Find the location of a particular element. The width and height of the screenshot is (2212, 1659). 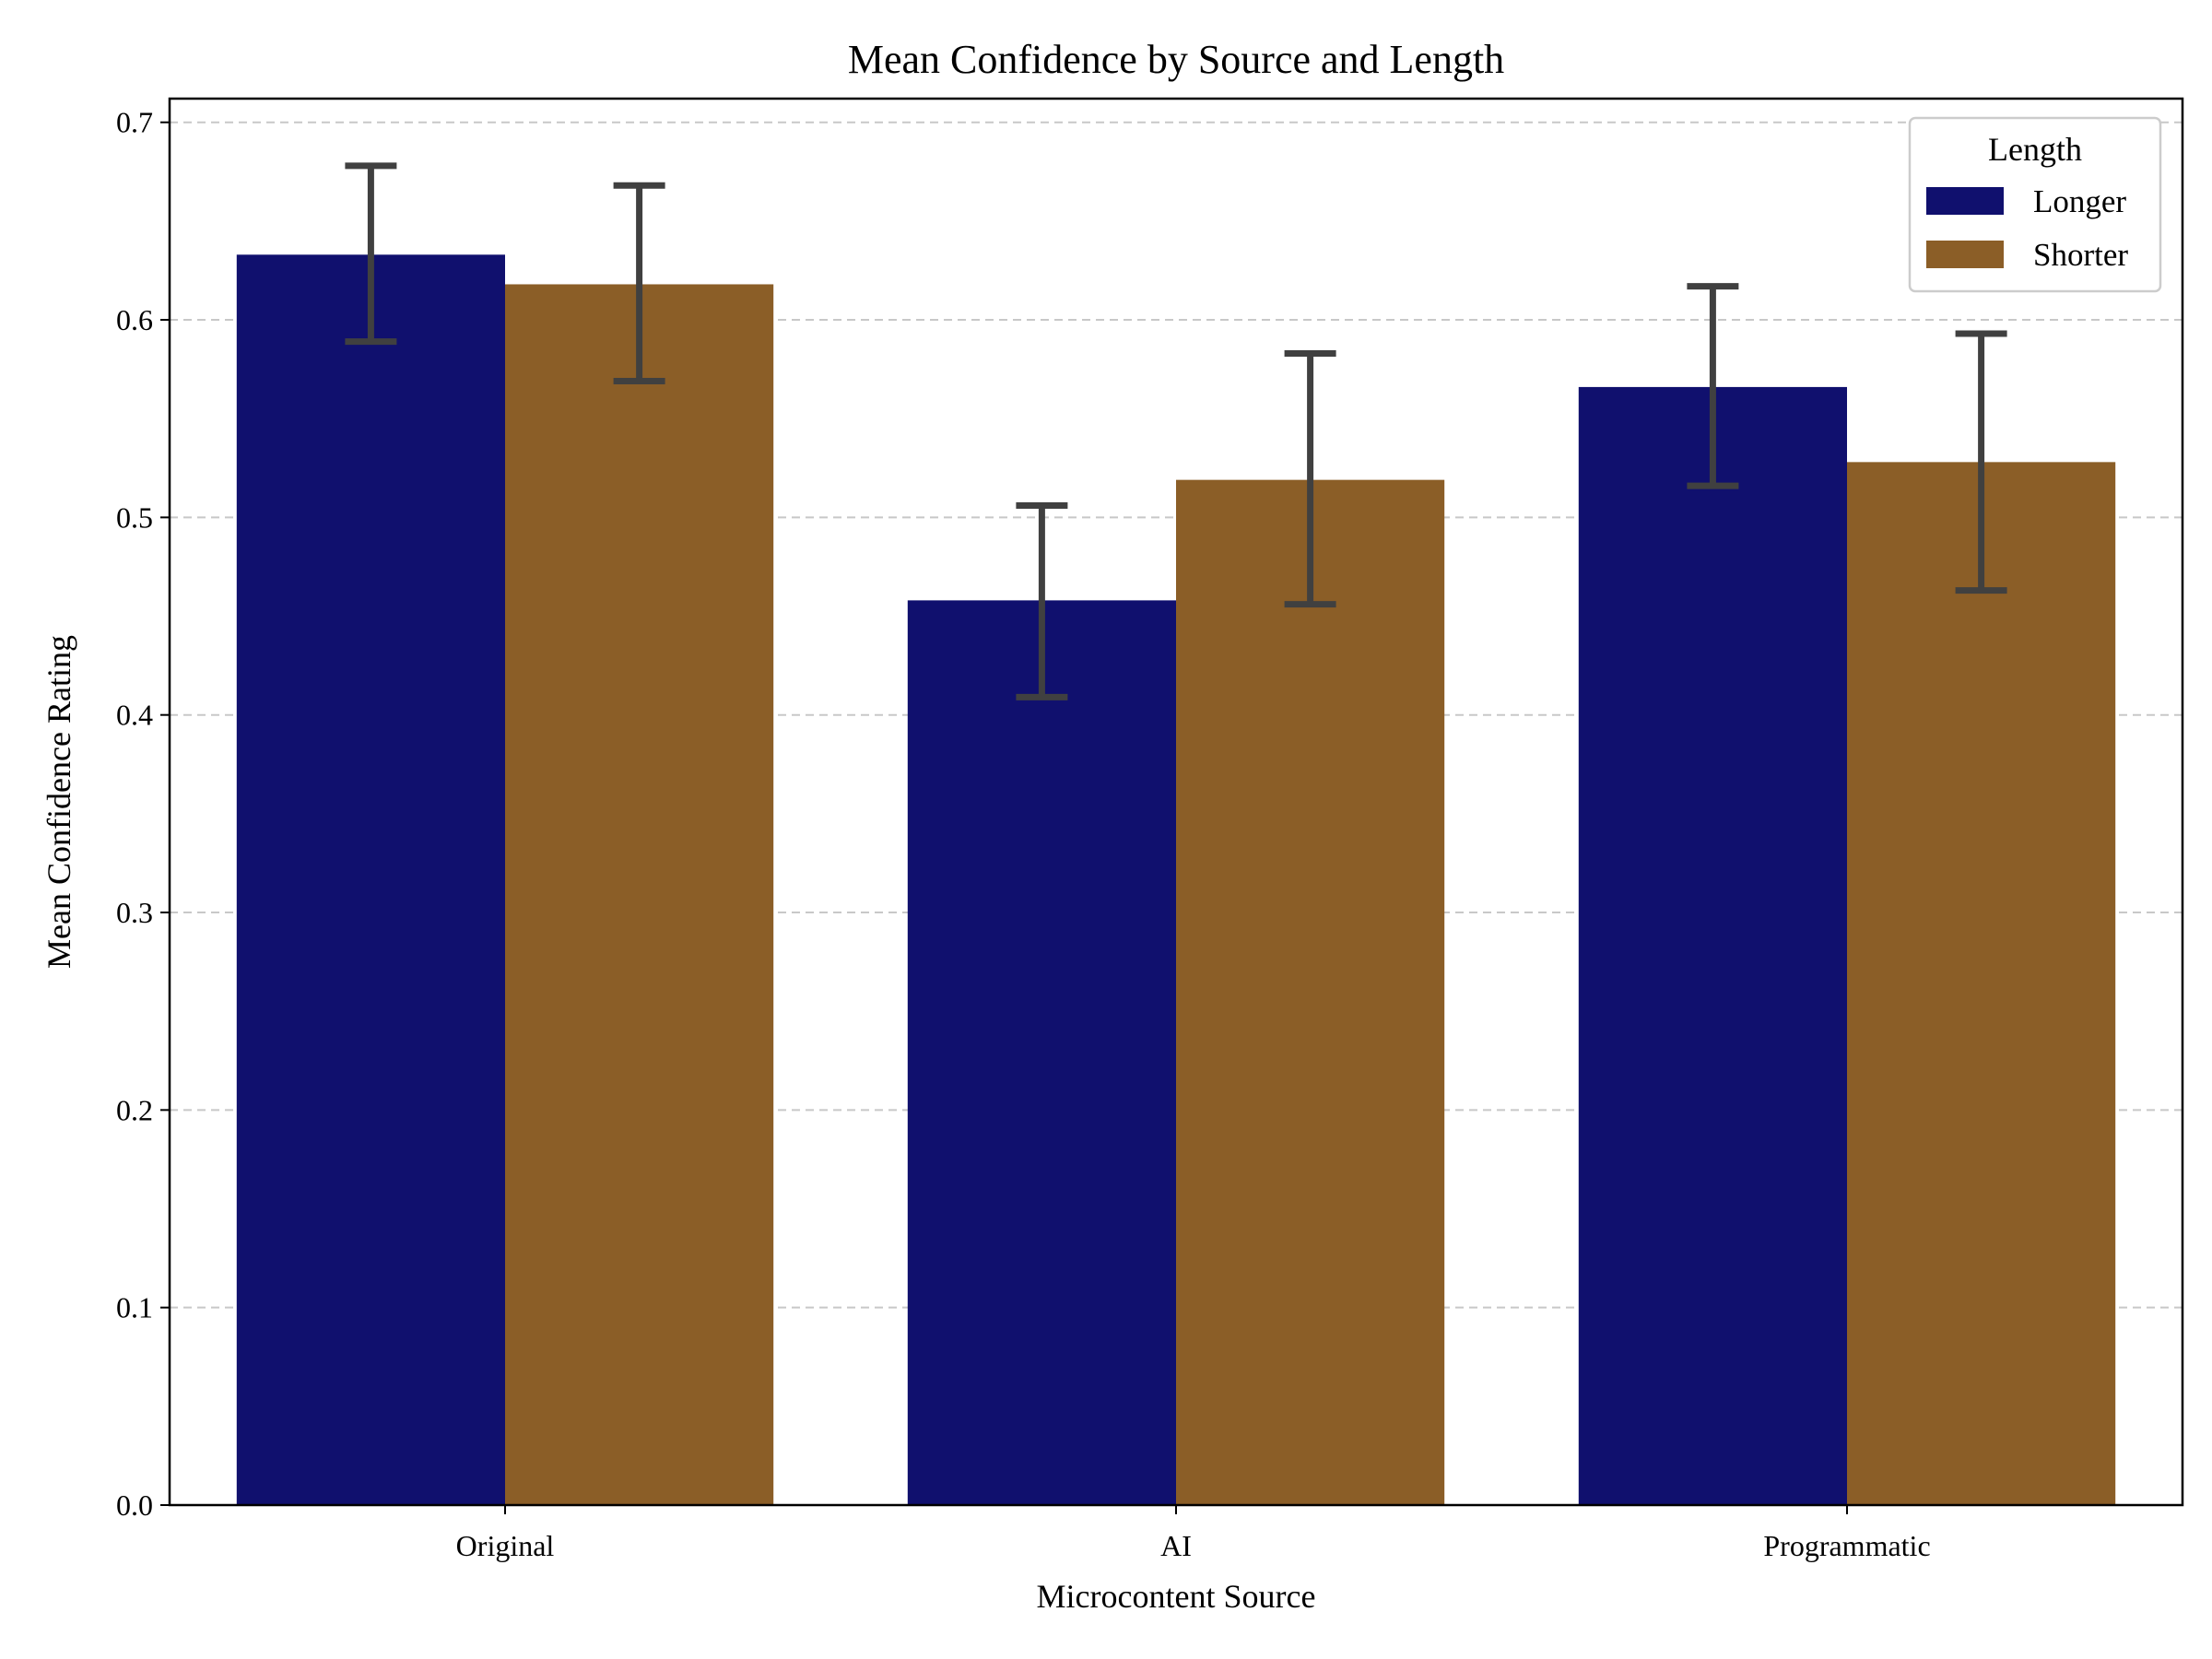

x-tick-label-ai: AI is located at coordinates (1176, 1545).